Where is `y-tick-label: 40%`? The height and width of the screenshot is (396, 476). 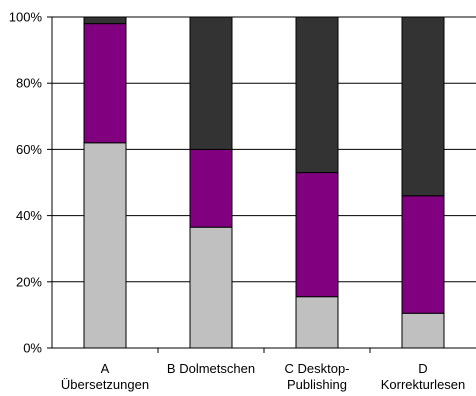
y-tick-label: 40% is located at coordinates (29, 215).